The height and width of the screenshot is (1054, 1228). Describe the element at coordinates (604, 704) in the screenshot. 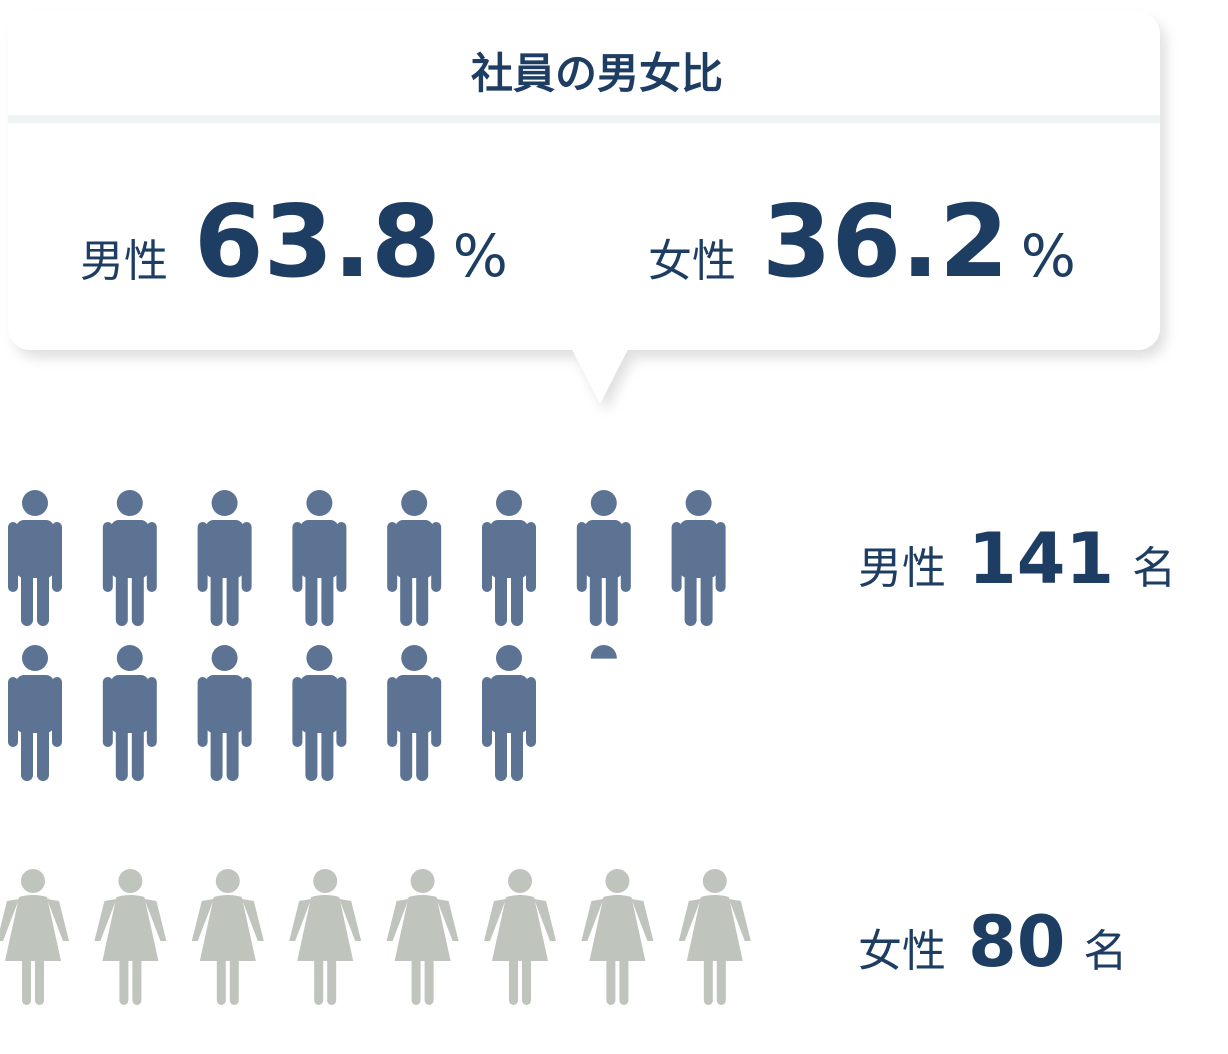

I see `icon-torso` at that location.